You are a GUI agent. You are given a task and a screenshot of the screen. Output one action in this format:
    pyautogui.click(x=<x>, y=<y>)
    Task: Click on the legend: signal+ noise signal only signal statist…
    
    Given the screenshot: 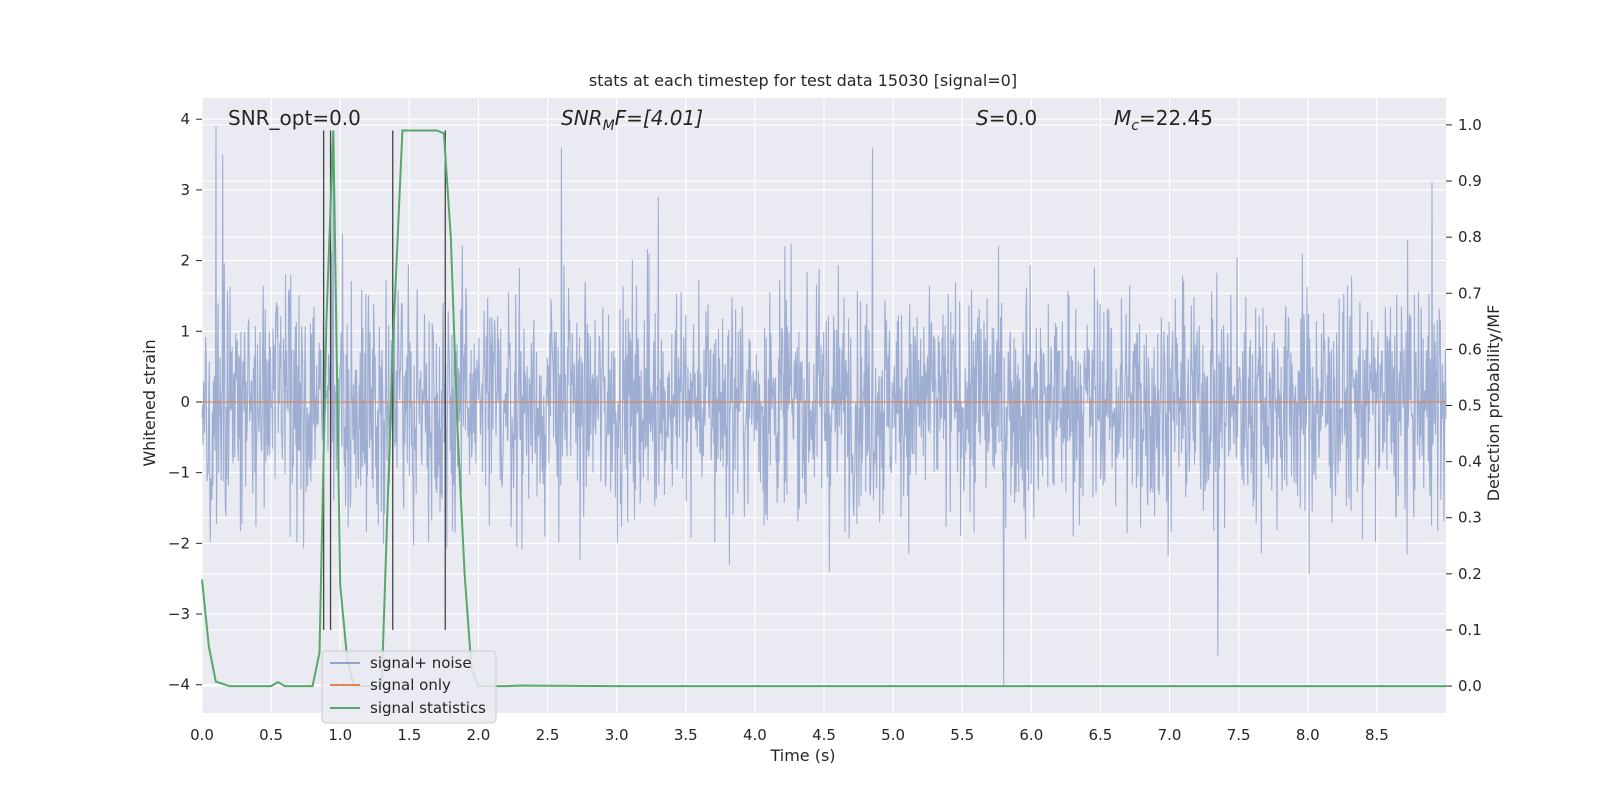 What is the action you would take?
    pyautogui.click(x=409, y=687)
    